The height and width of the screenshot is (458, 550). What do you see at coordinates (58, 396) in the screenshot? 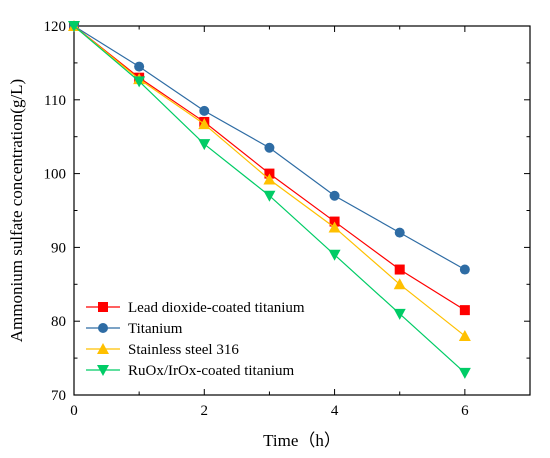
I see `y-tick-label: 70` at bounding box center [58, 396].